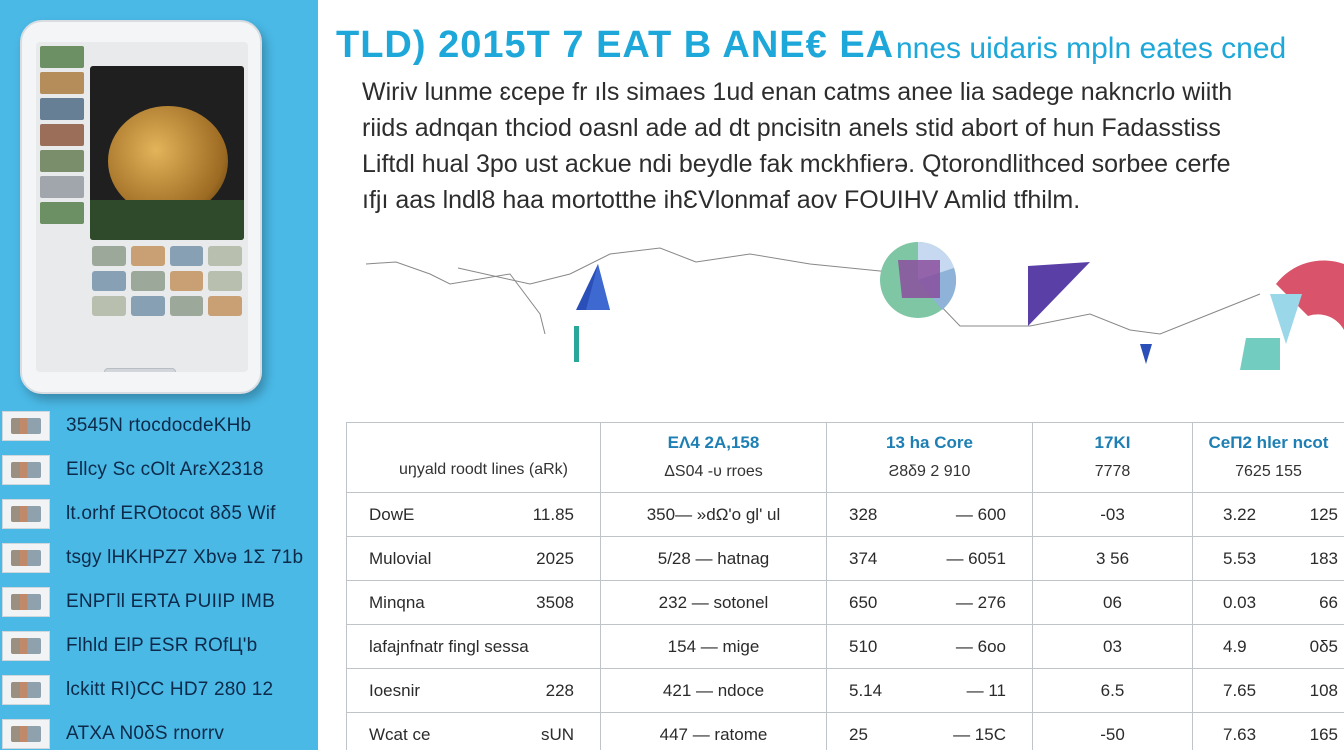  What do you see at coordinates (1268, 558) in the screenshot?
I see `table-cell: 5.53 183` at bounding box center [1268, 558].